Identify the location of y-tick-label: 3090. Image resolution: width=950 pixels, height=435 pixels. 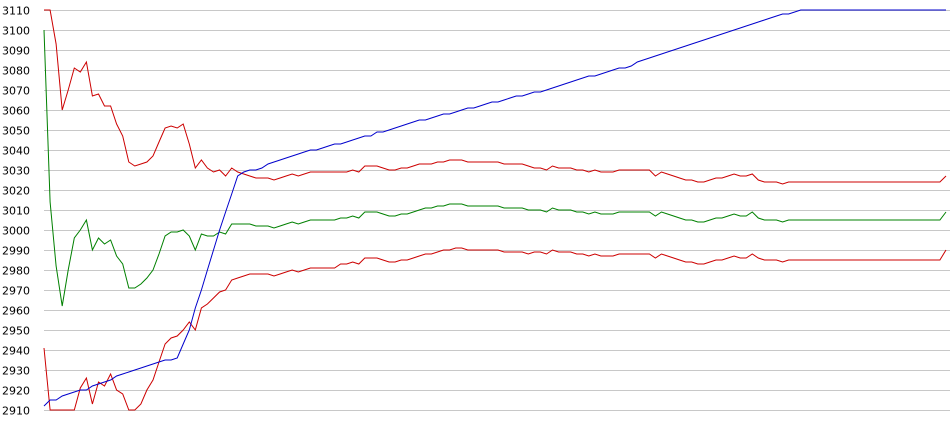
(16, 51).